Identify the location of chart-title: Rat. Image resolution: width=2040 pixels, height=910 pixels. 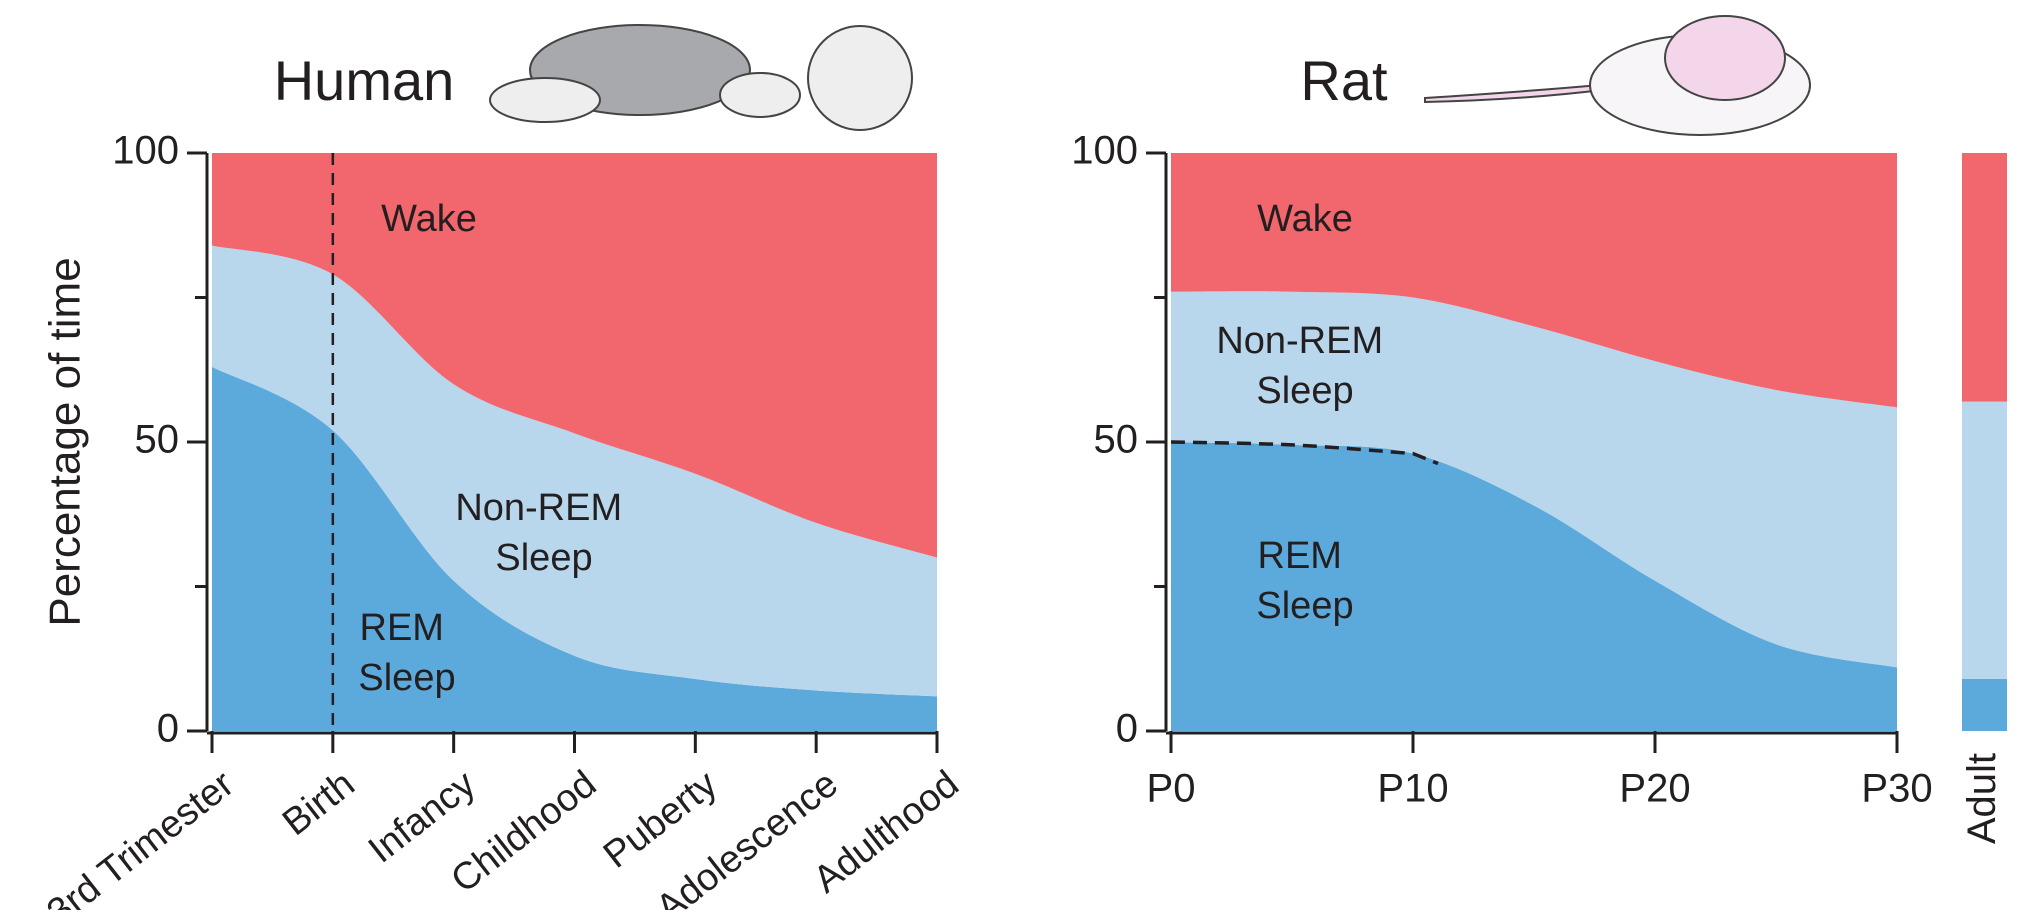
(1344, 80).